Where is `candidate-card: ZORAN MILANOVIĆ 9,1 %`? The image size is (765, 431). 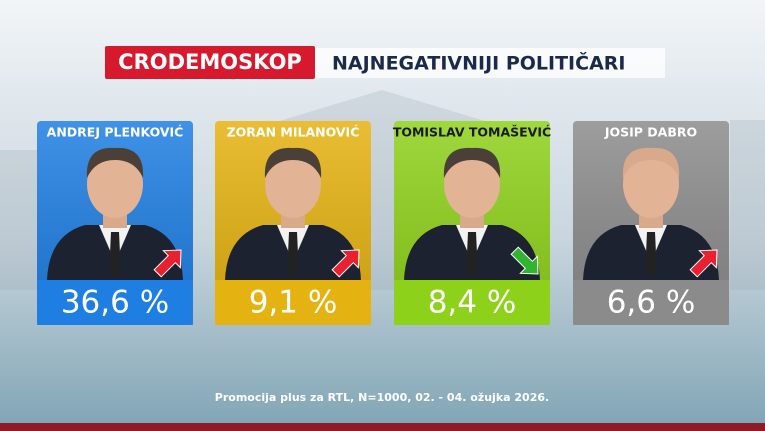
candidate-card: ZORAN MILANOVIĆ 9,1 % is located at coordinates (293, 223).